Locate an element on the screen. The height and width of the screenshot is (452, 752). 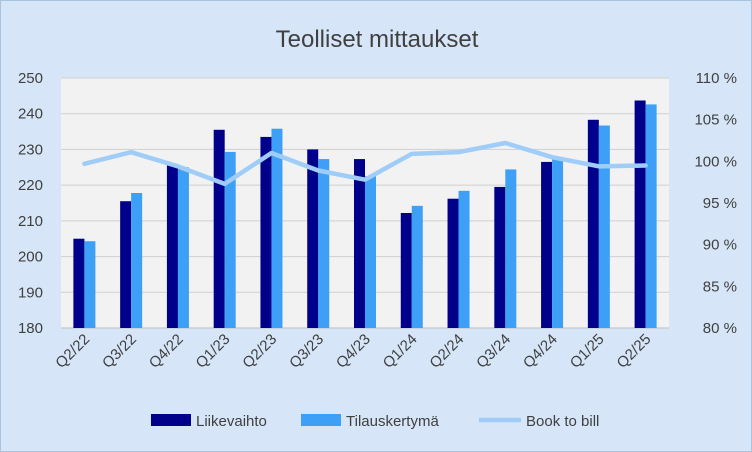
left-tick-label: 210 is located at coordinates (30, 221).